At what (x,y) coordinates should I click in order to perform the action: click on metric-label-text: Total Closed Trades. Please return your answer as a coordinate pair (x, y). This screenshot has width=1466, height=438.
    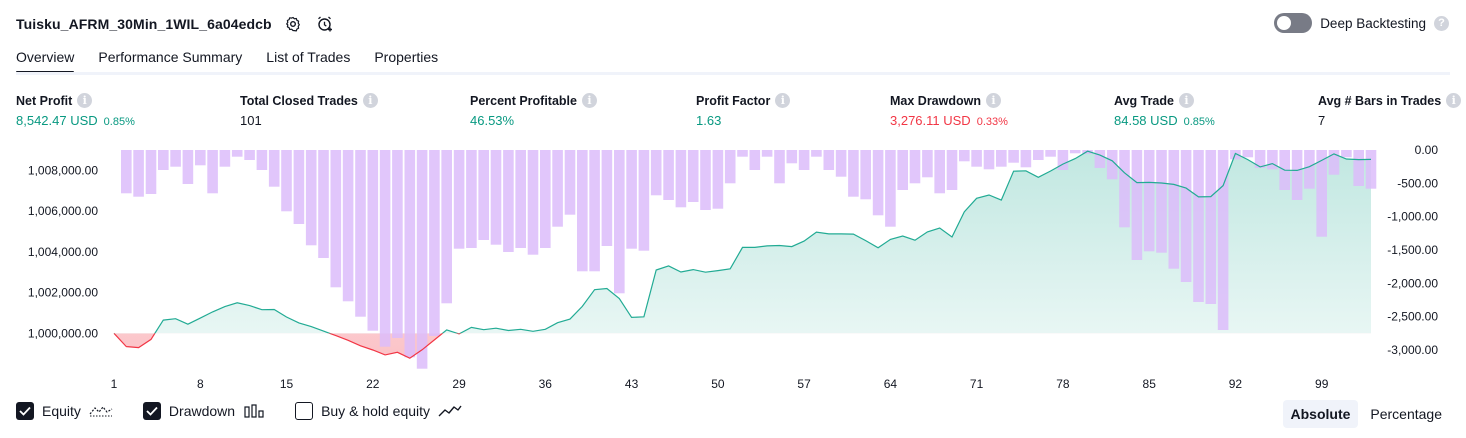
    Looking at the image, I should click on (299, 100).